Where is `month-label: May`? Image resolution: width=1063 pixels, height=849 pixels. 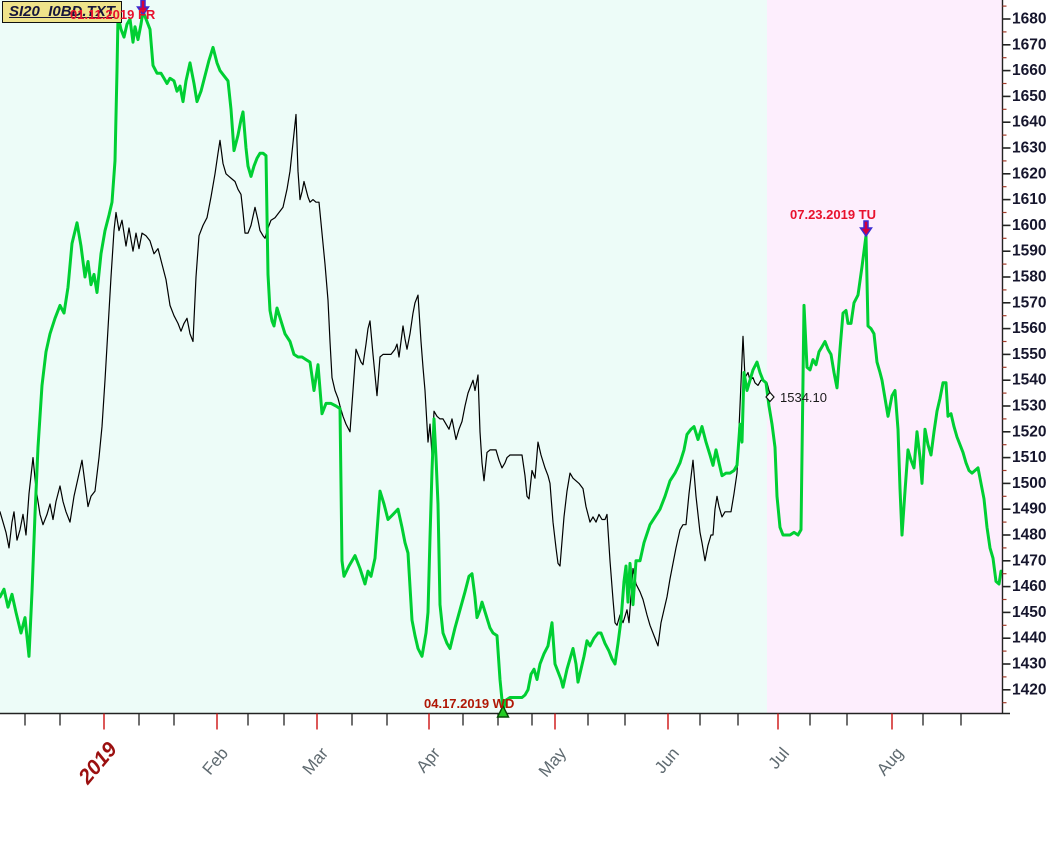
month-label: May is located at coordinates (553, 761).